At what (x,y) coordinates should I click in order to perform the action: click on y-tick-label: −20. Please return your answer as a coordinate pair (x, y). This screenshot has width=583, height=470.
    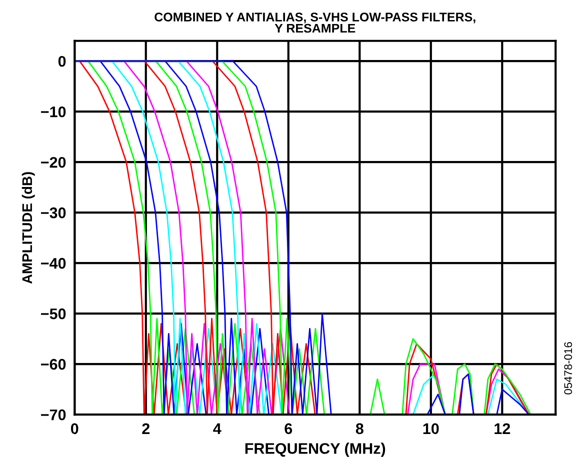
    Looking at the image, I should click on (53, 162).